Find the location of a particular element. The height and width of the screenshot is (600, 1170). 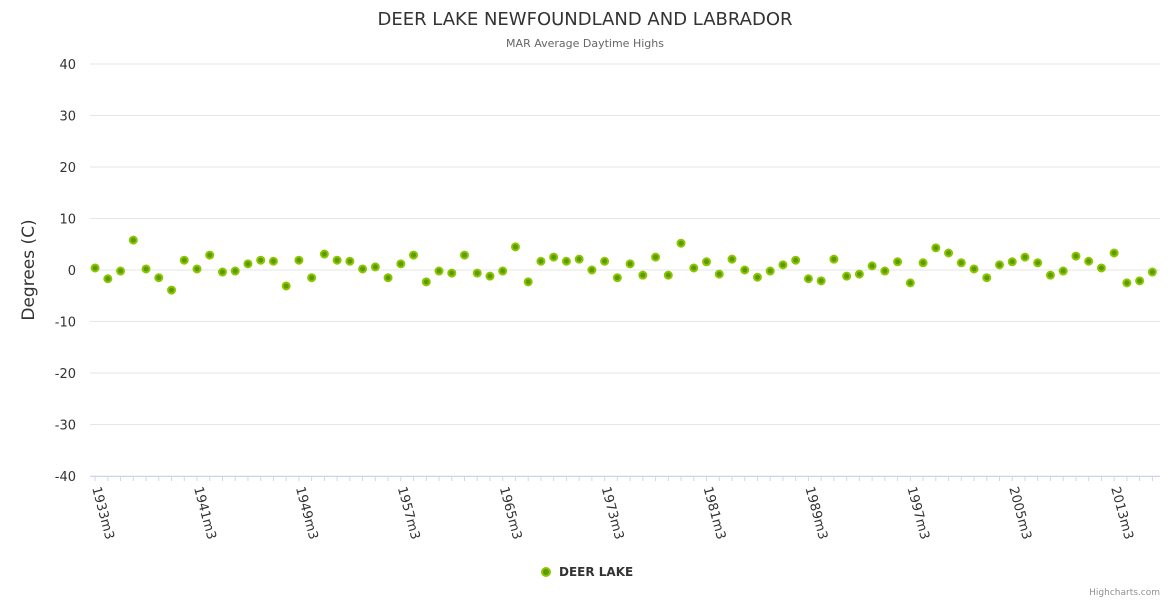

legend-item-deer-lake: DEER LAKE is located at coordinates (587, 572).